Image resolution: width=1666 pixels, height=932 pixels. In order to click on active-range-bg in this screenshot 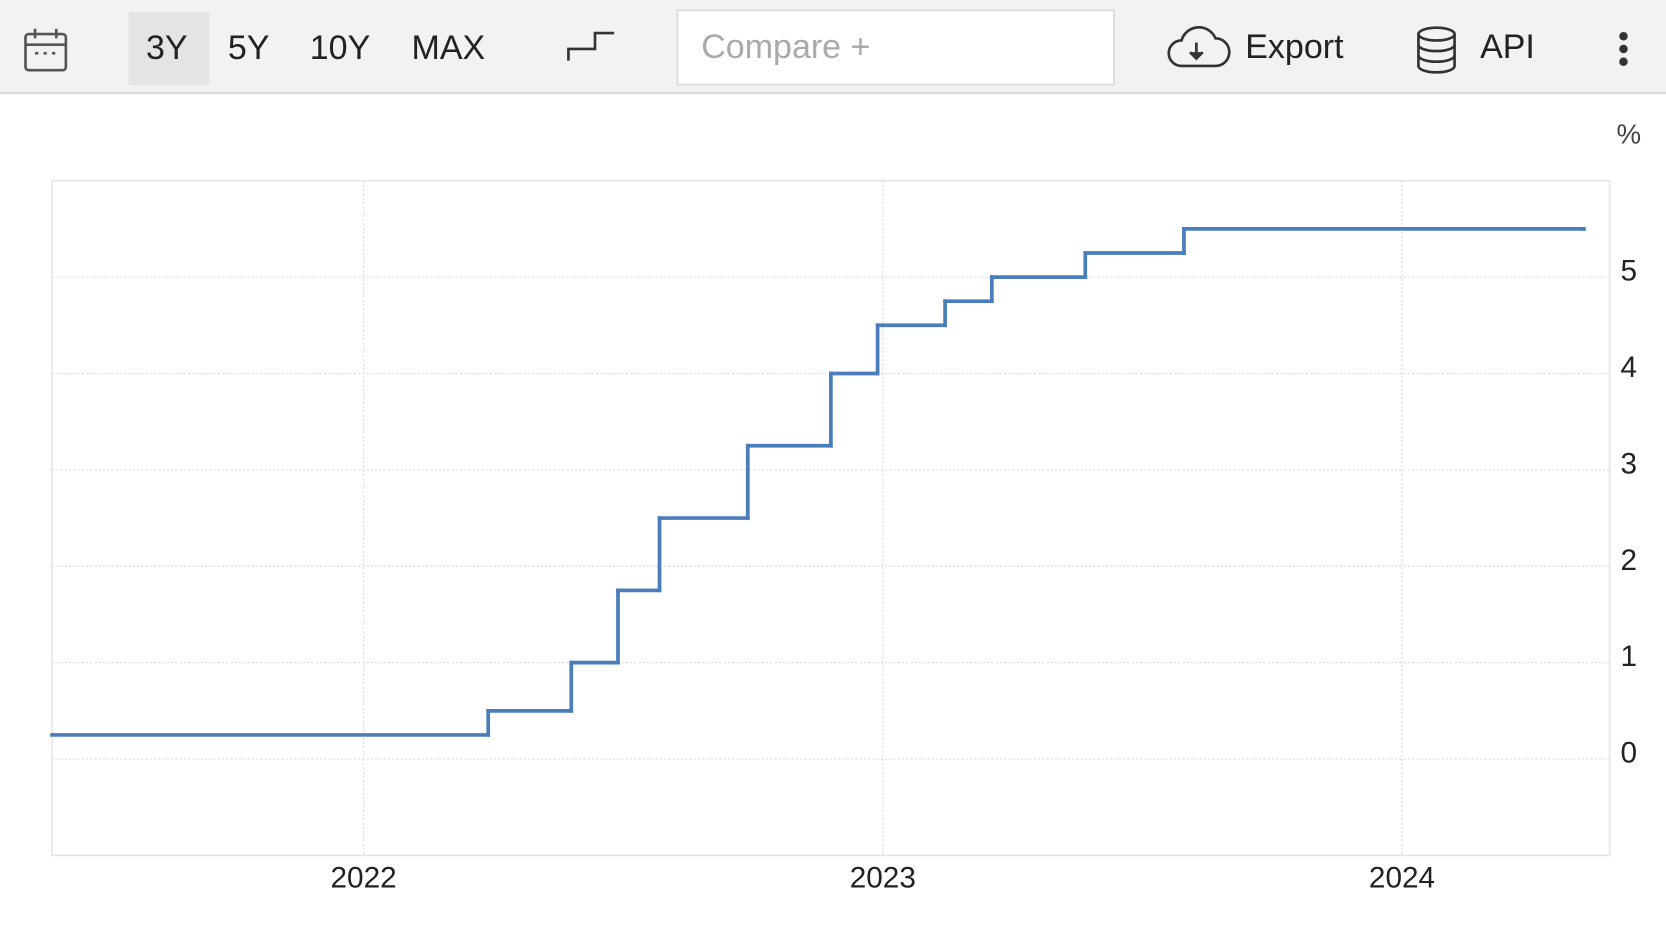, I will do `click(169, 48)`.